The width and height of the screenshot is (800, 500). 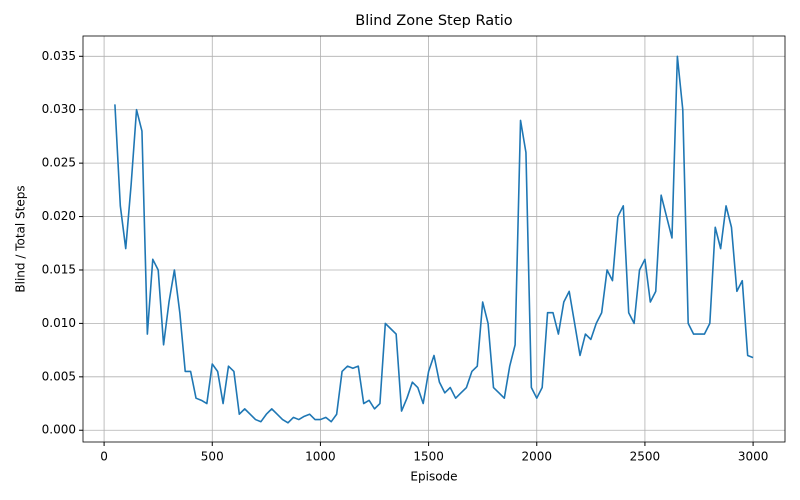 What do you see at coordinates (753, 457) in the screenshot?
I see `x-tick-label: 3000` at bounding box center [753, 457].